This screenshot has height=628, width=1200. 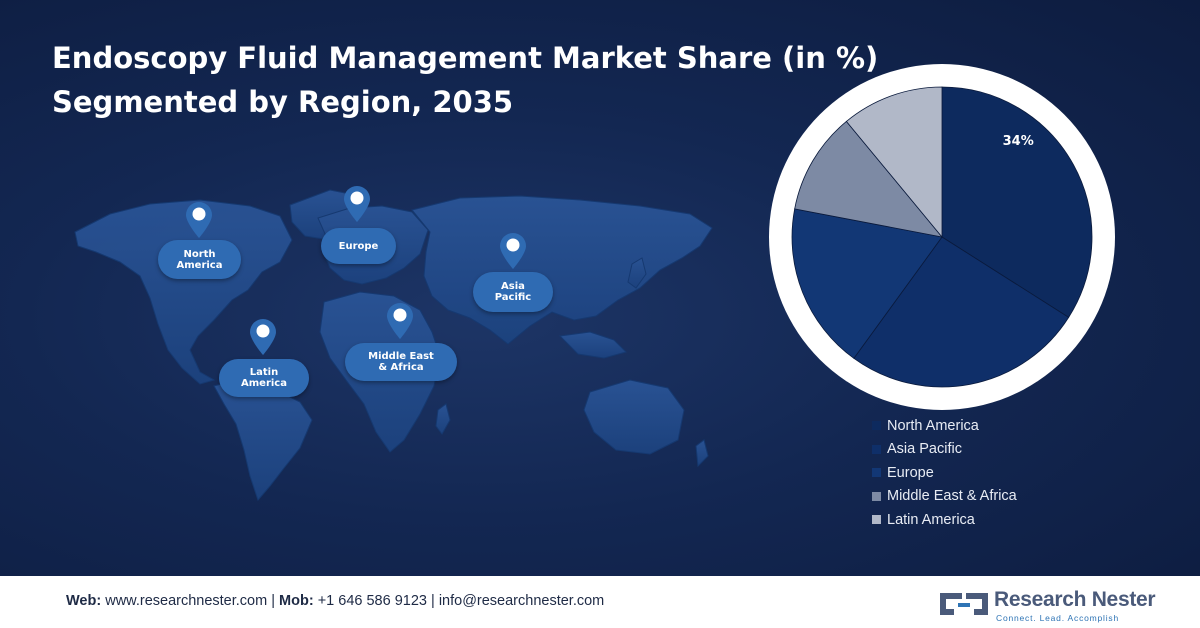 I want to click on north-america-shape, so click(x=183, y=292).